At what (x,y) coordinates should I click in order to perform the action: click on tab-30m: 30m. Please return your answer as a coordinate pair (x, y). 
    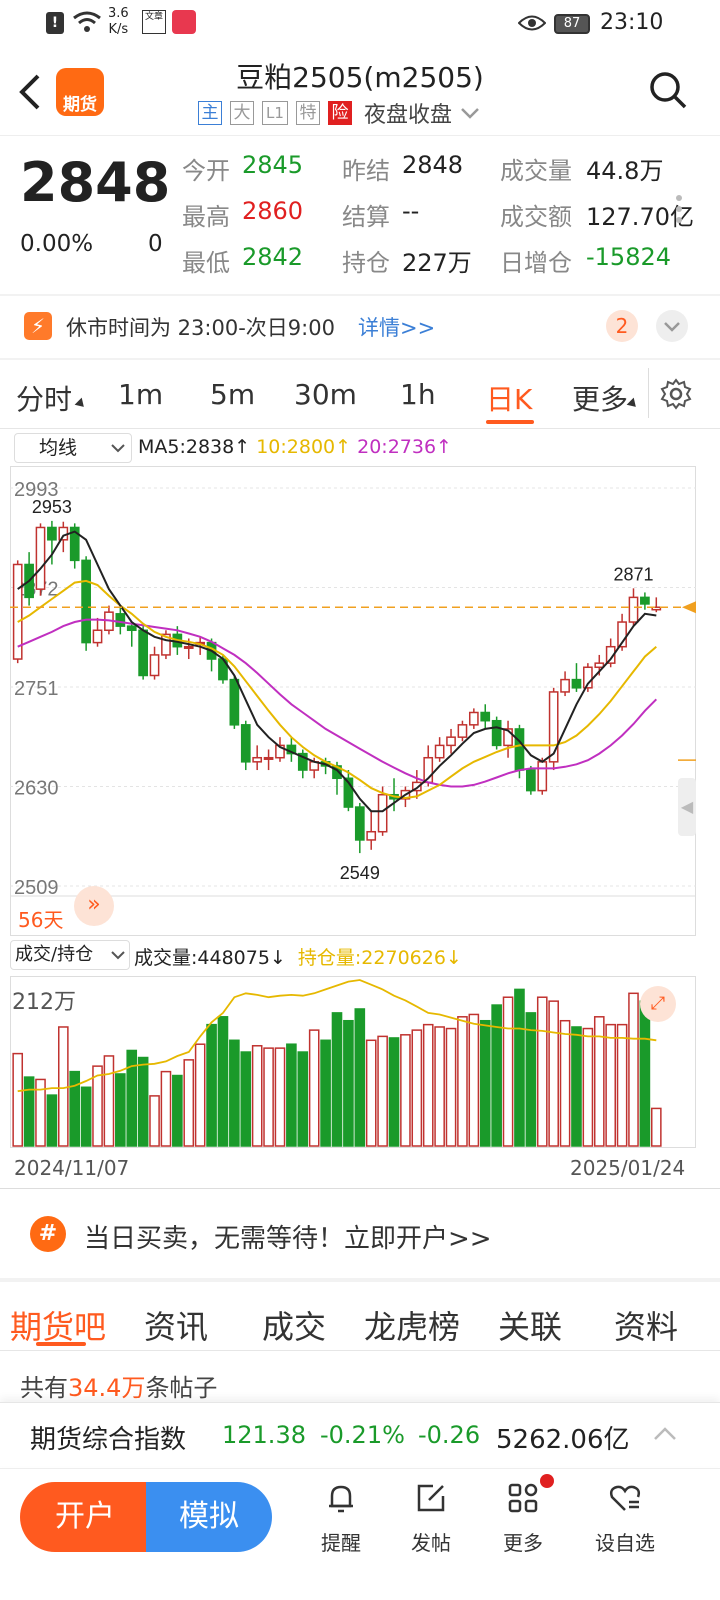
    Looking at the image, I should click on (325, 394).